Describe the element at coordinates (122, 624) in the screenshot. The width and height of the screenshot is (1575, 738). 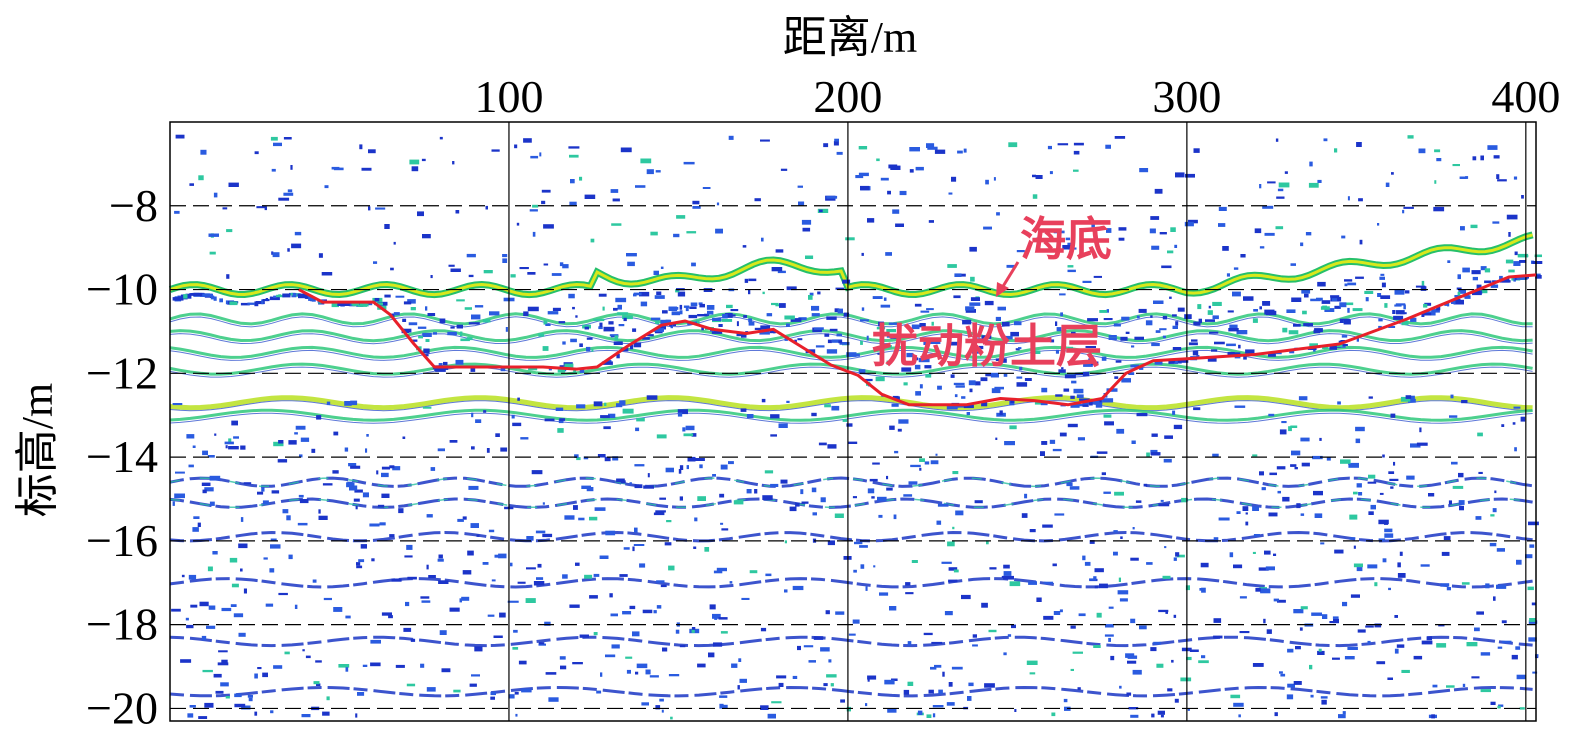
I see `y-tick-label--18: −18` at that location.